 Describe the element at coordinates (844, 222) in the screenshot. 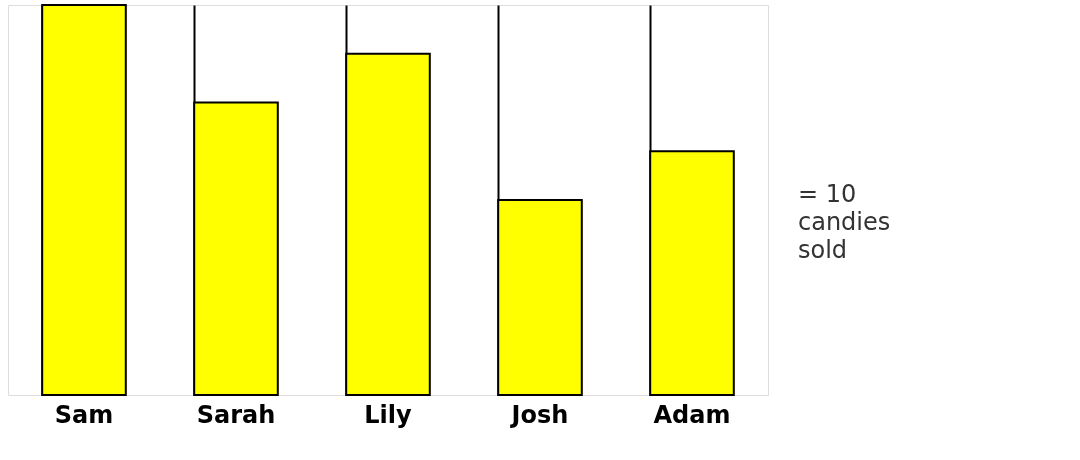

I see `text: = 10 candies sold` at that location.